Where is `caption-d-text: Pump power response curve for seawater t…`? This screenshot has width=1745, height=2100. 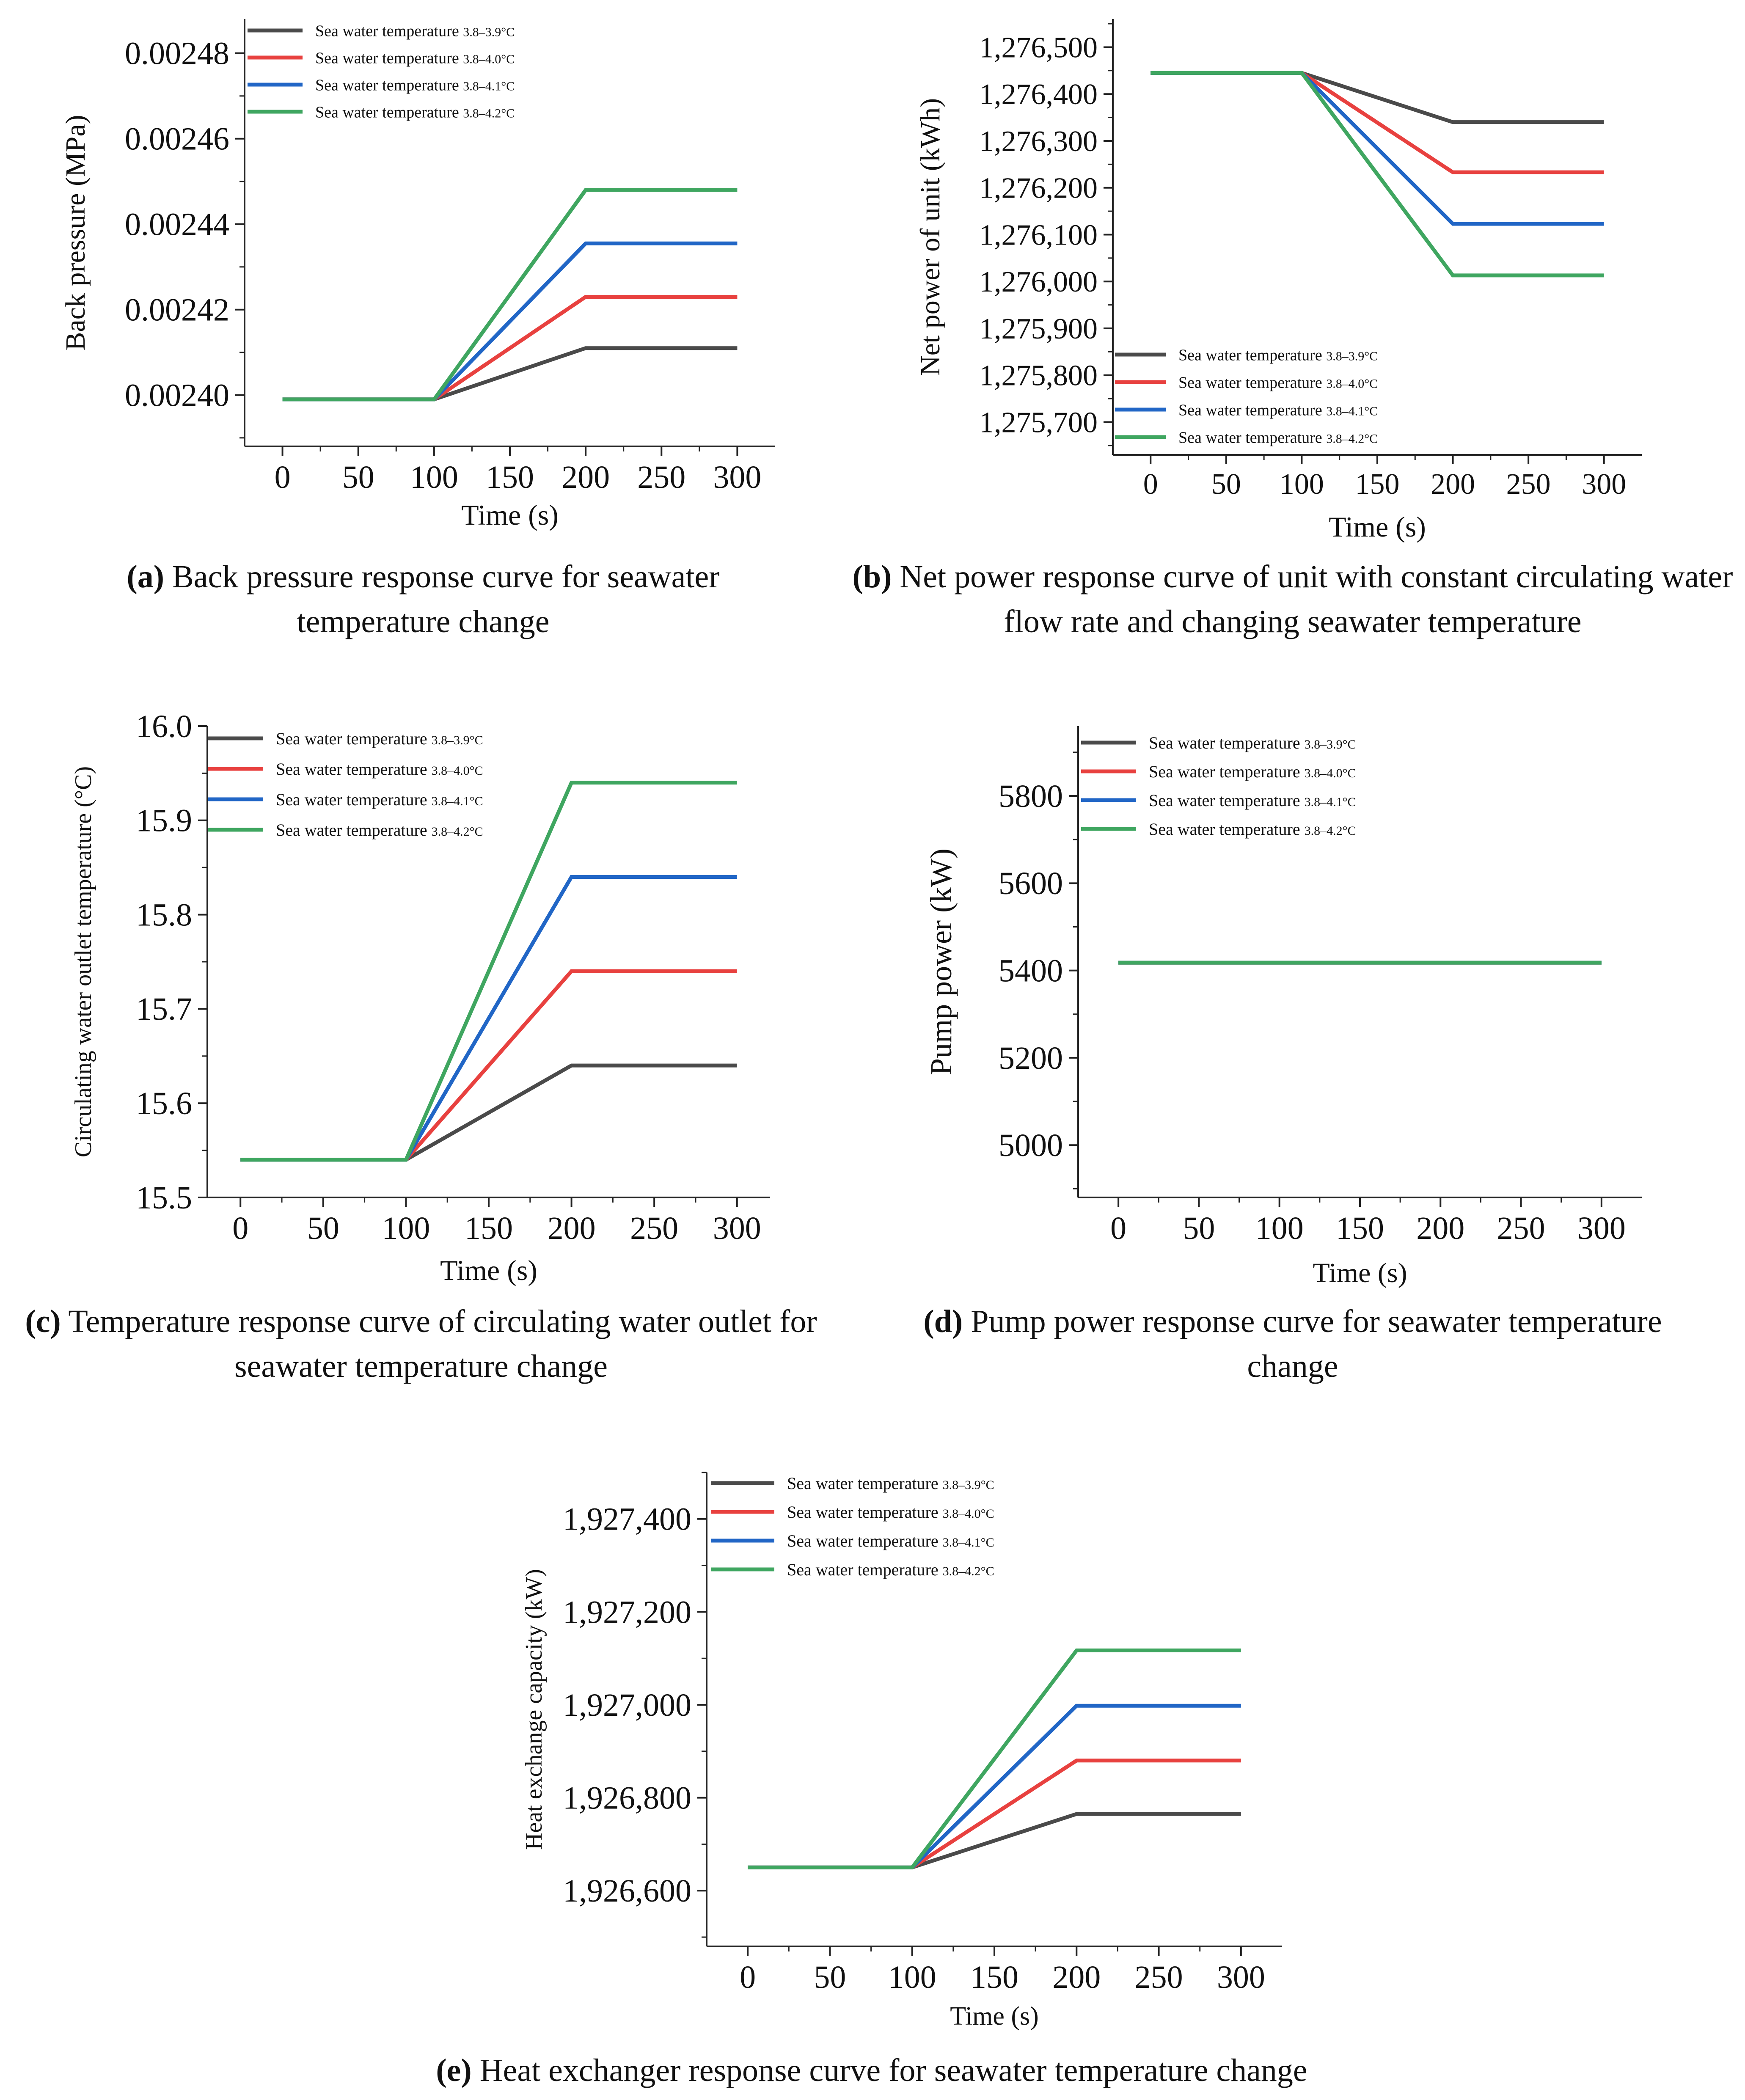
caption-d-text: Pump power response curve for seawater t… is located at coordinates (1316, 1344).